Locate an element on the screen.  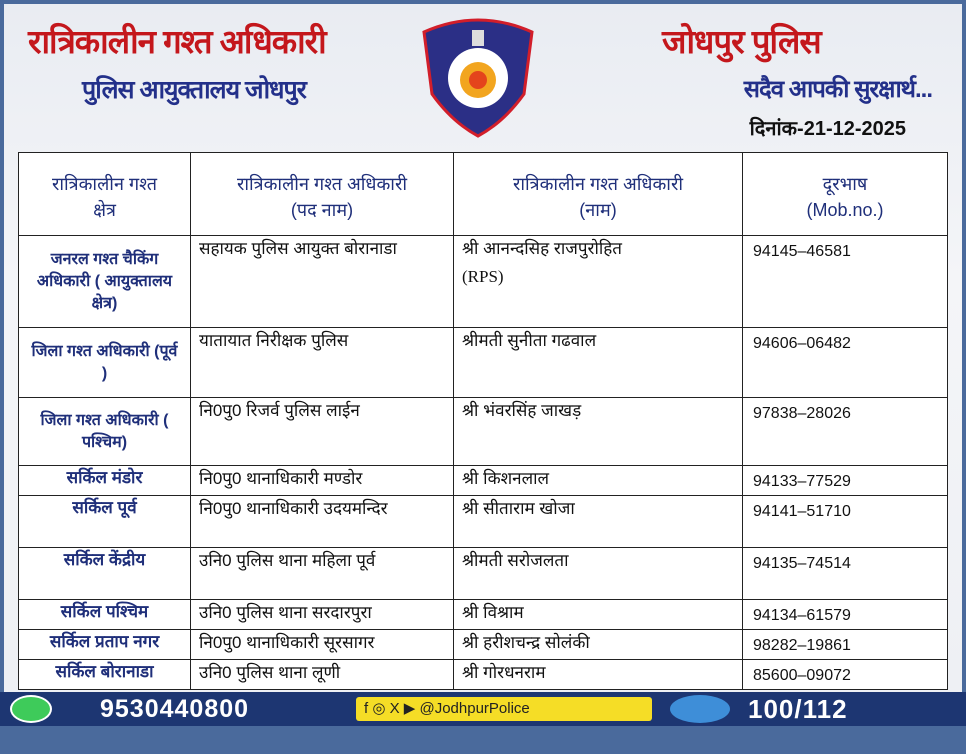
phone-cell-text: 85600–09072 is located at coordinates (802, 675).